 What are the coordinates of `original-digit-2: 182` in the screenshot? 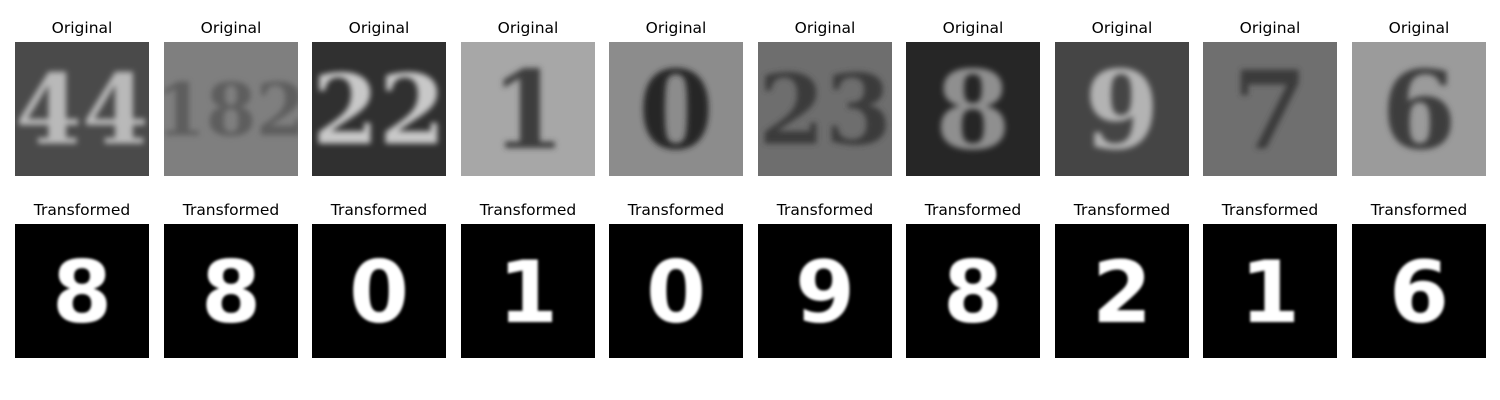 It's located at (231, 109).